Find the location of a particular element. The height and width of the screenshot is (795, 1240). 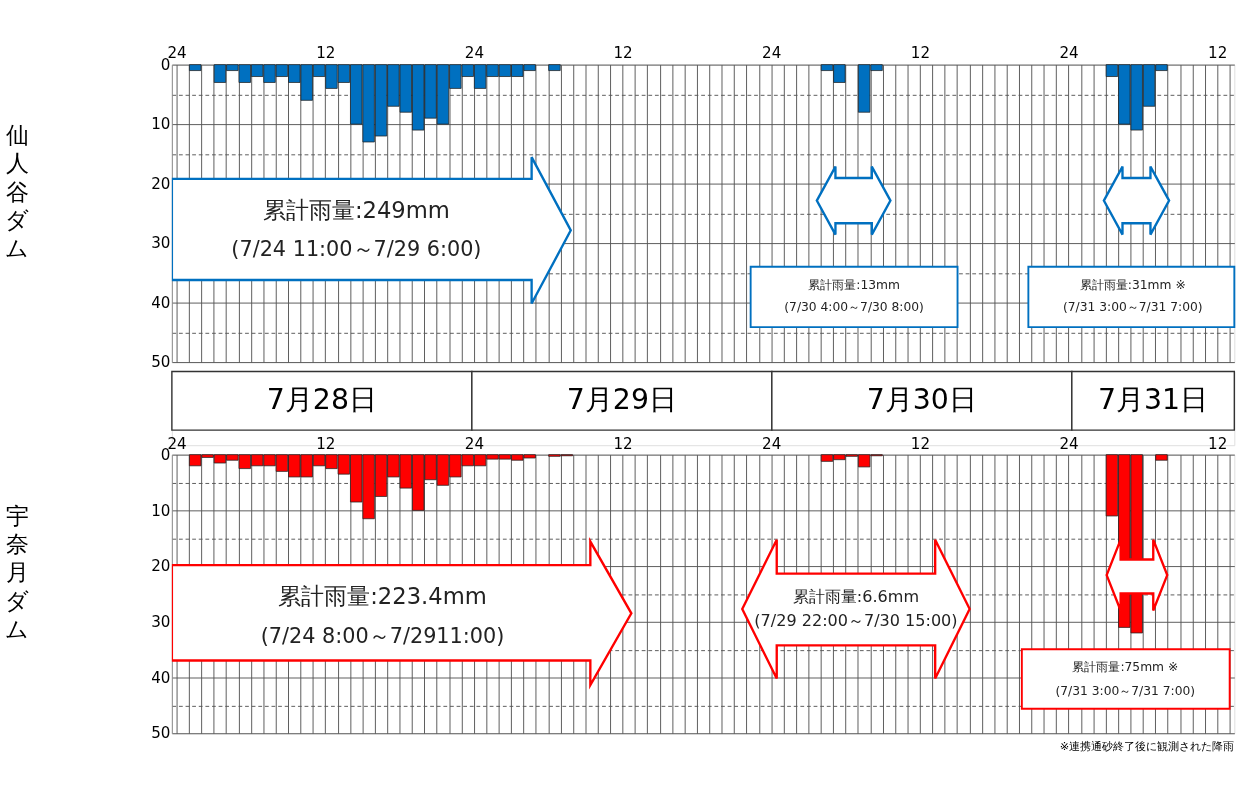

annotation: (7/24 8:00～7/2911:00) is located at coordinates (382, 635).